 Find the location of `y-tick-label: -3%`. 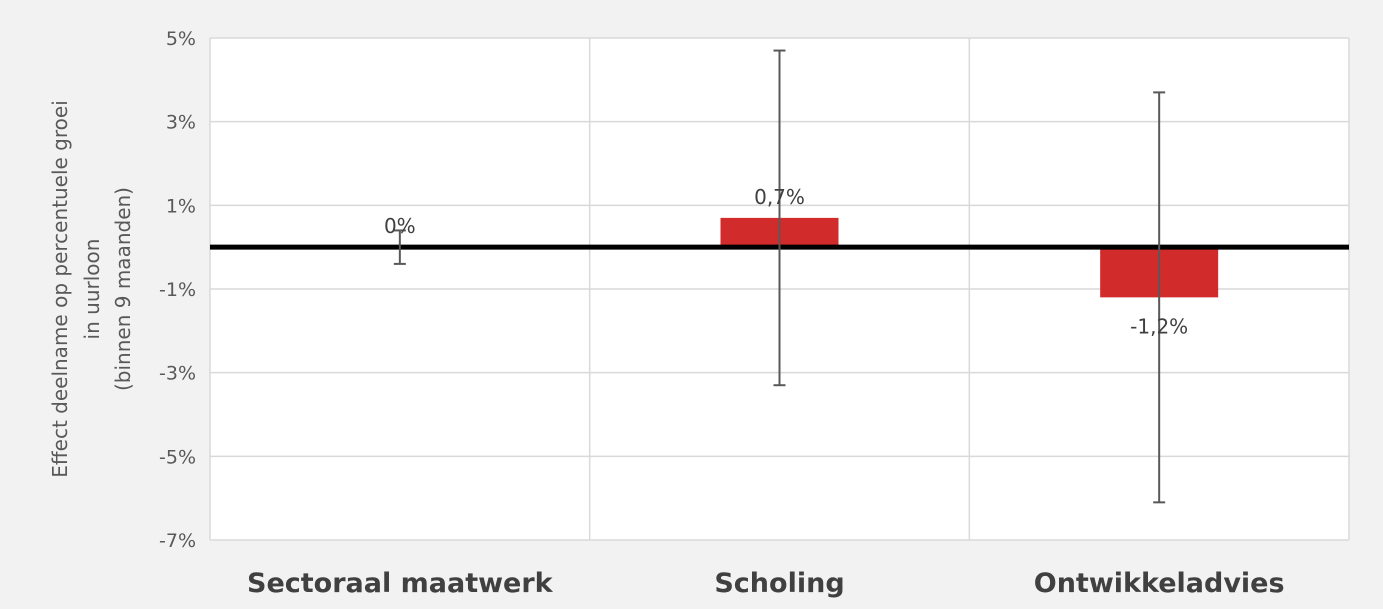

y-tick-label: -3% is located at coordinates (177, 374).